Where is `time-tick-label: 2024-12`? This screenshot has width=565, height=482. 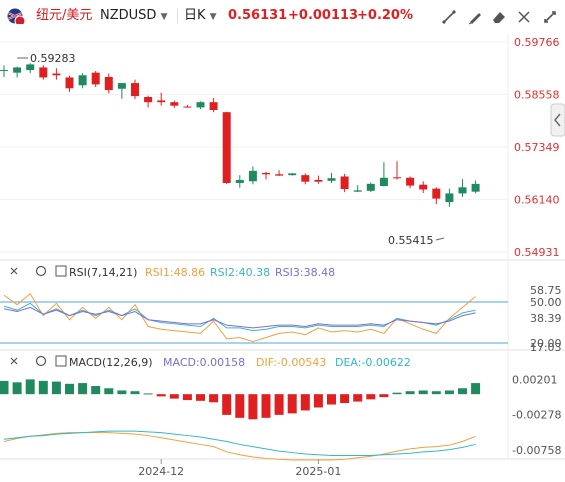 time-tick-label: 2024-12 is located at coordinates (161, 471).